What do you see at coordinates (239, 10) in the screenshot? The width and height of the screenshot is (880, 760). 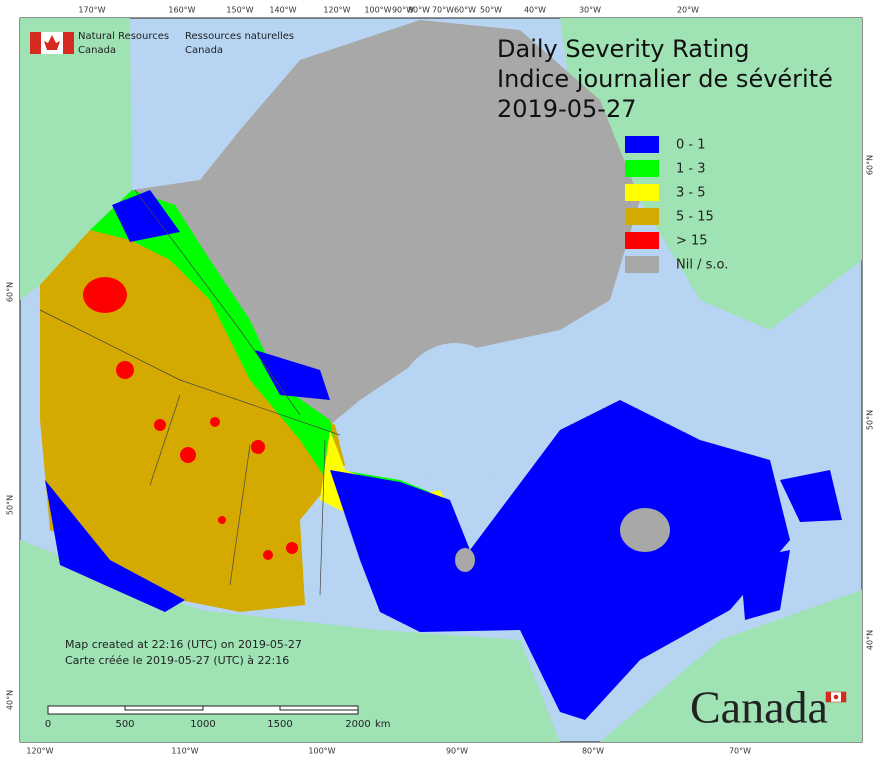 I see `lon-label: 150°W` at bounding box center [239, 10].